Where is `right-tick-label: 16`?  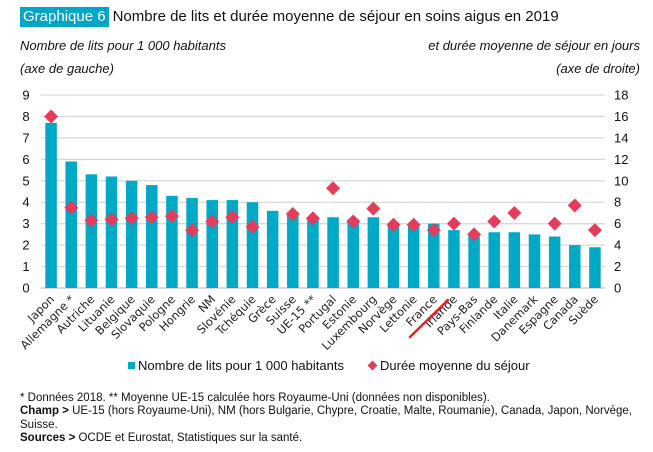 right-tick-label: 16 is located at coordinates (621, 116).